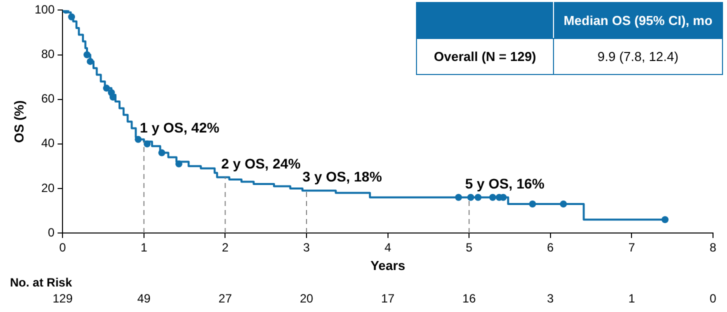  I want to click on text: 49, so click(144, 298).